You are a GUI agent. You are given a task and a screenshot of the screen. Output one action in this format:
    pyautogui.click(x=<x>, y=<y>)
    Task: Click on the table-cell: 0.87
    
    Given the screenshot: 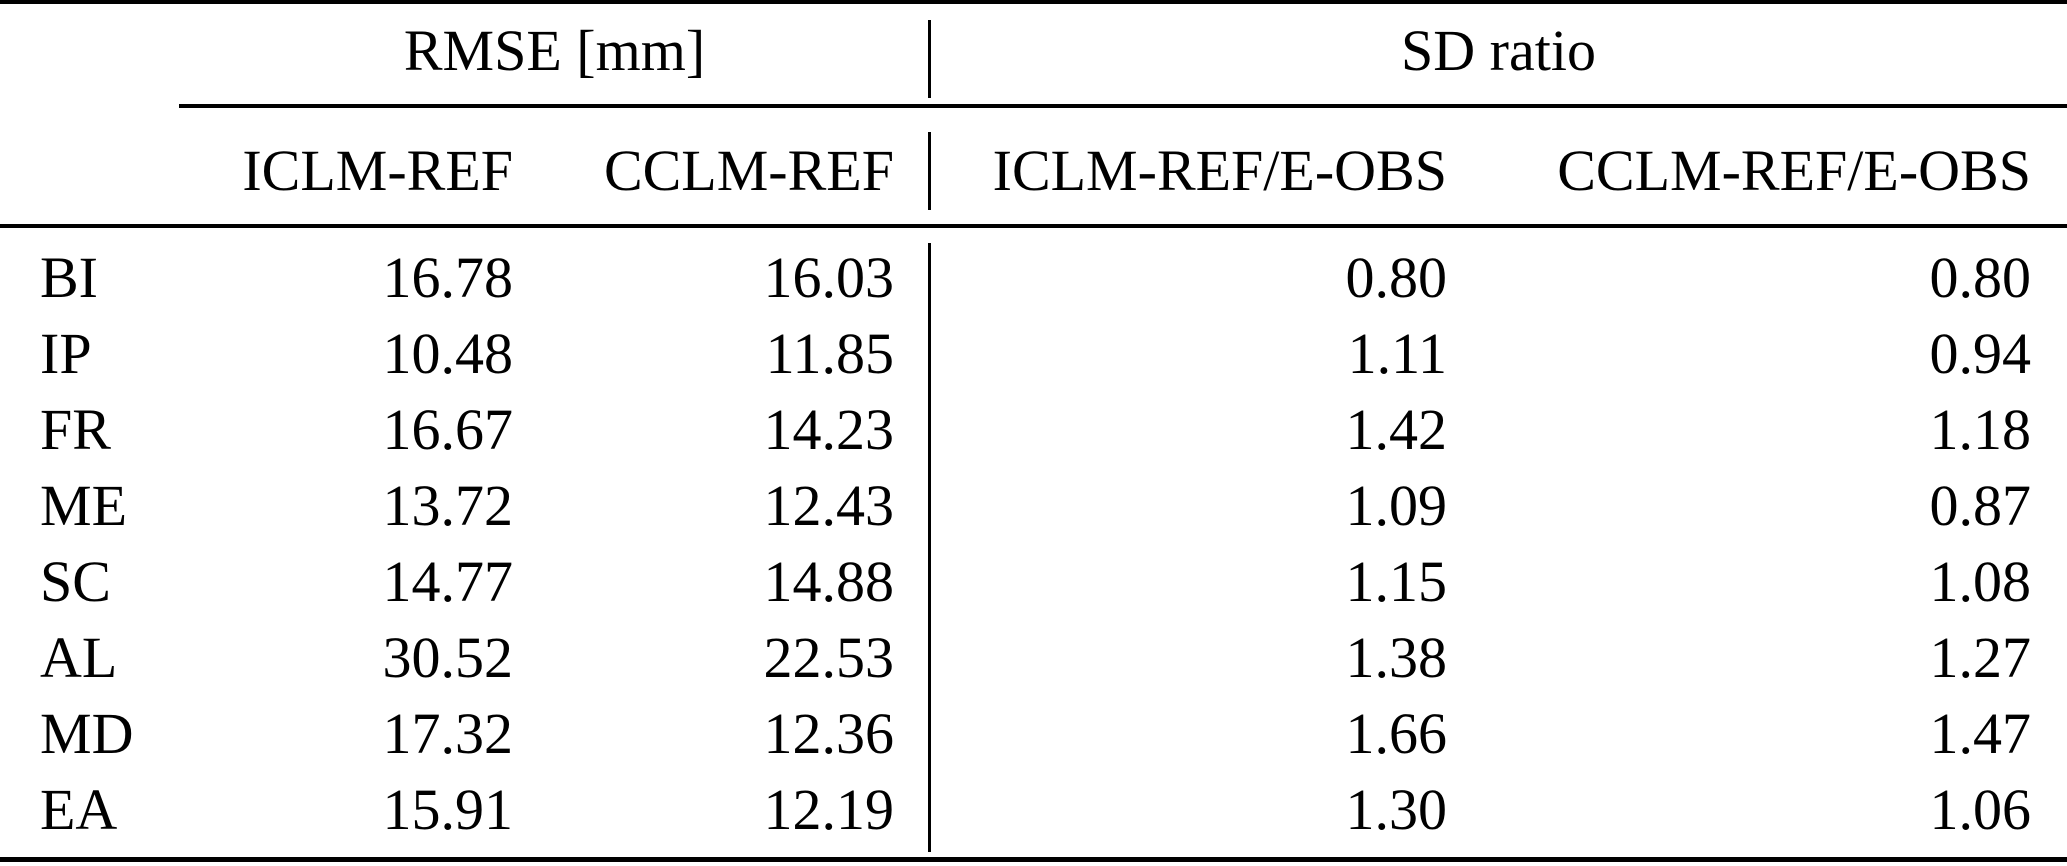 What is the action you would take?
    pyautogui.click(x=1980, y=505)
    